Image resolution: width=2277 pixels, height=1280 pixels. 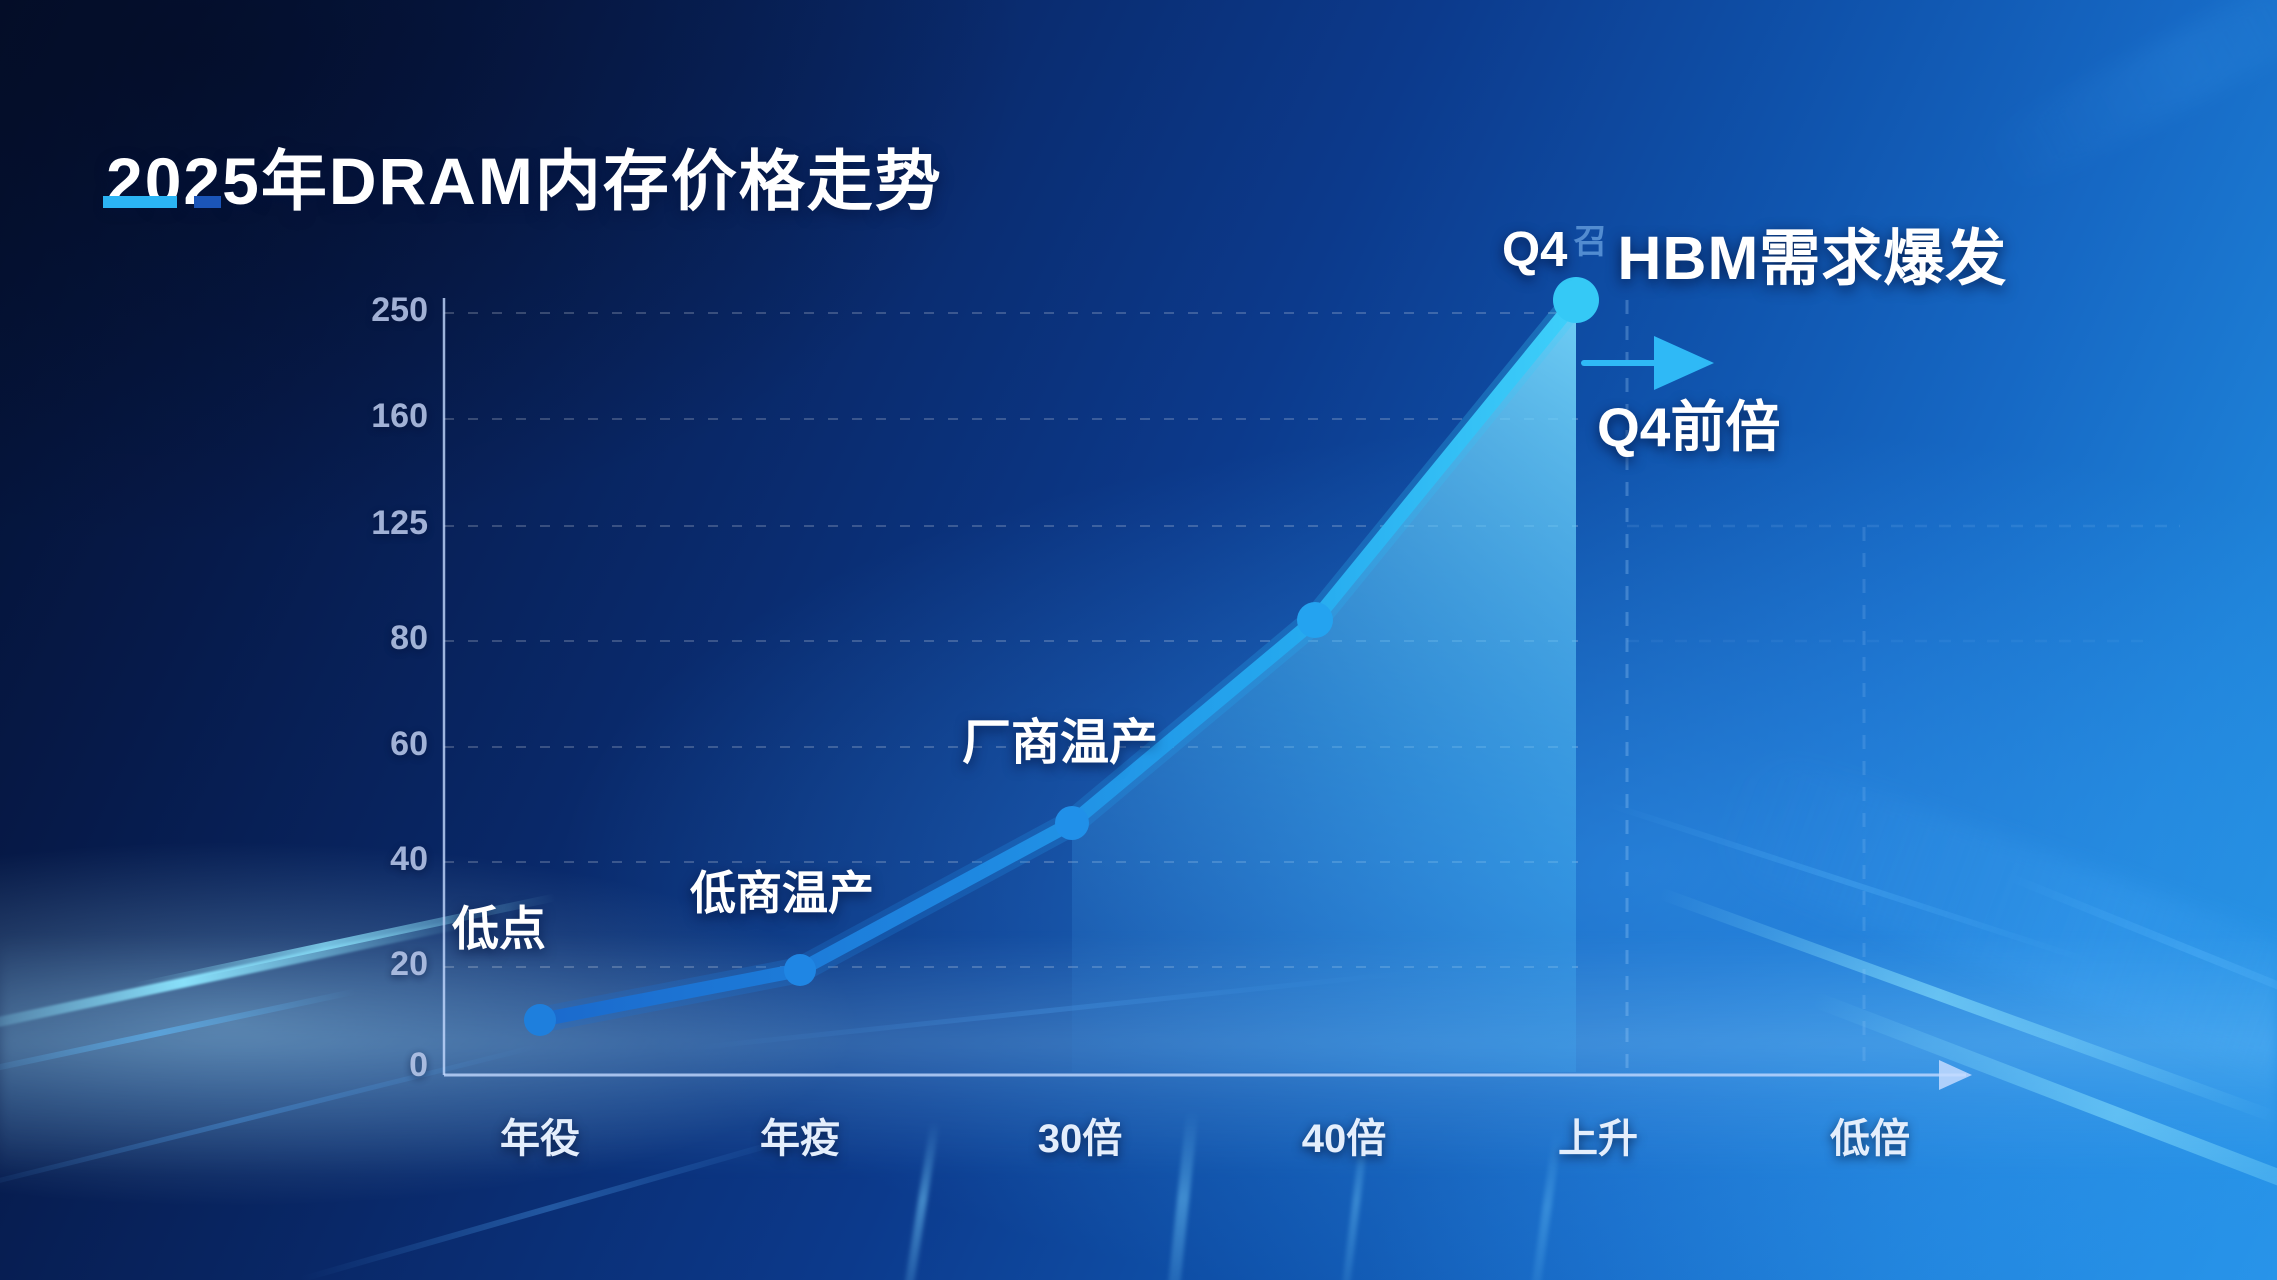 What do you see at coordinates (1598, 1139) in the screenshot?
I see `x-tick-label: 上升` at bounding box center [1598, 1139].